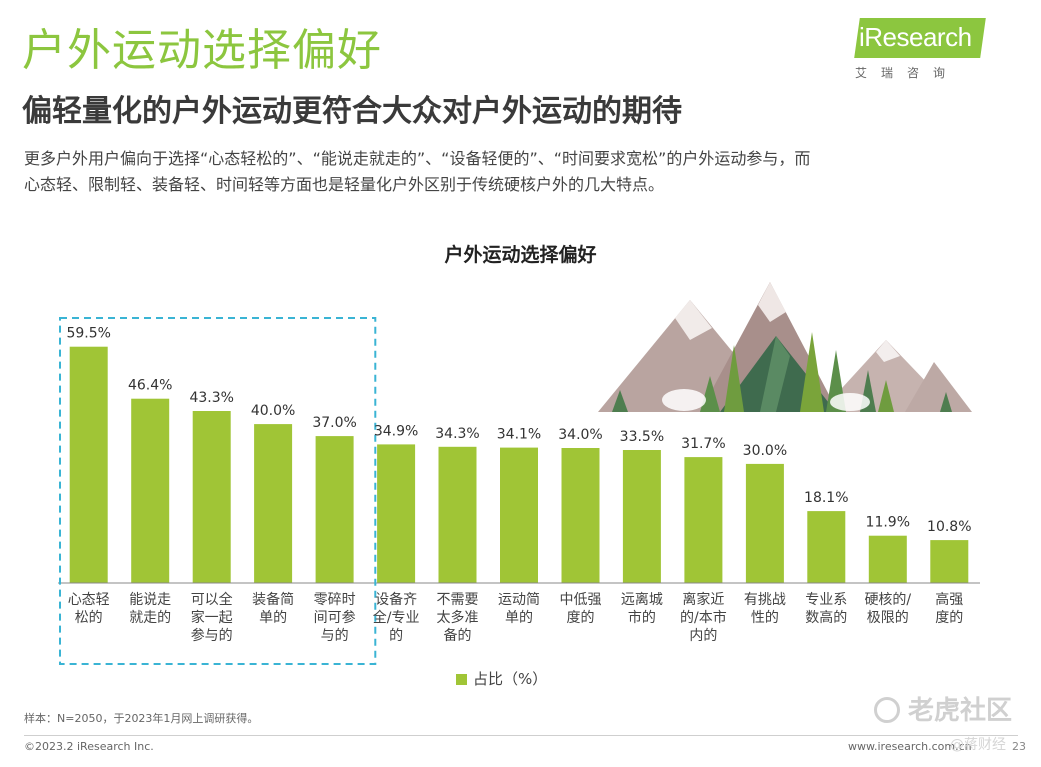 The image size is (1041, 767). I want to click on category-label: 离家近的/本市内的, so click(703, 617).